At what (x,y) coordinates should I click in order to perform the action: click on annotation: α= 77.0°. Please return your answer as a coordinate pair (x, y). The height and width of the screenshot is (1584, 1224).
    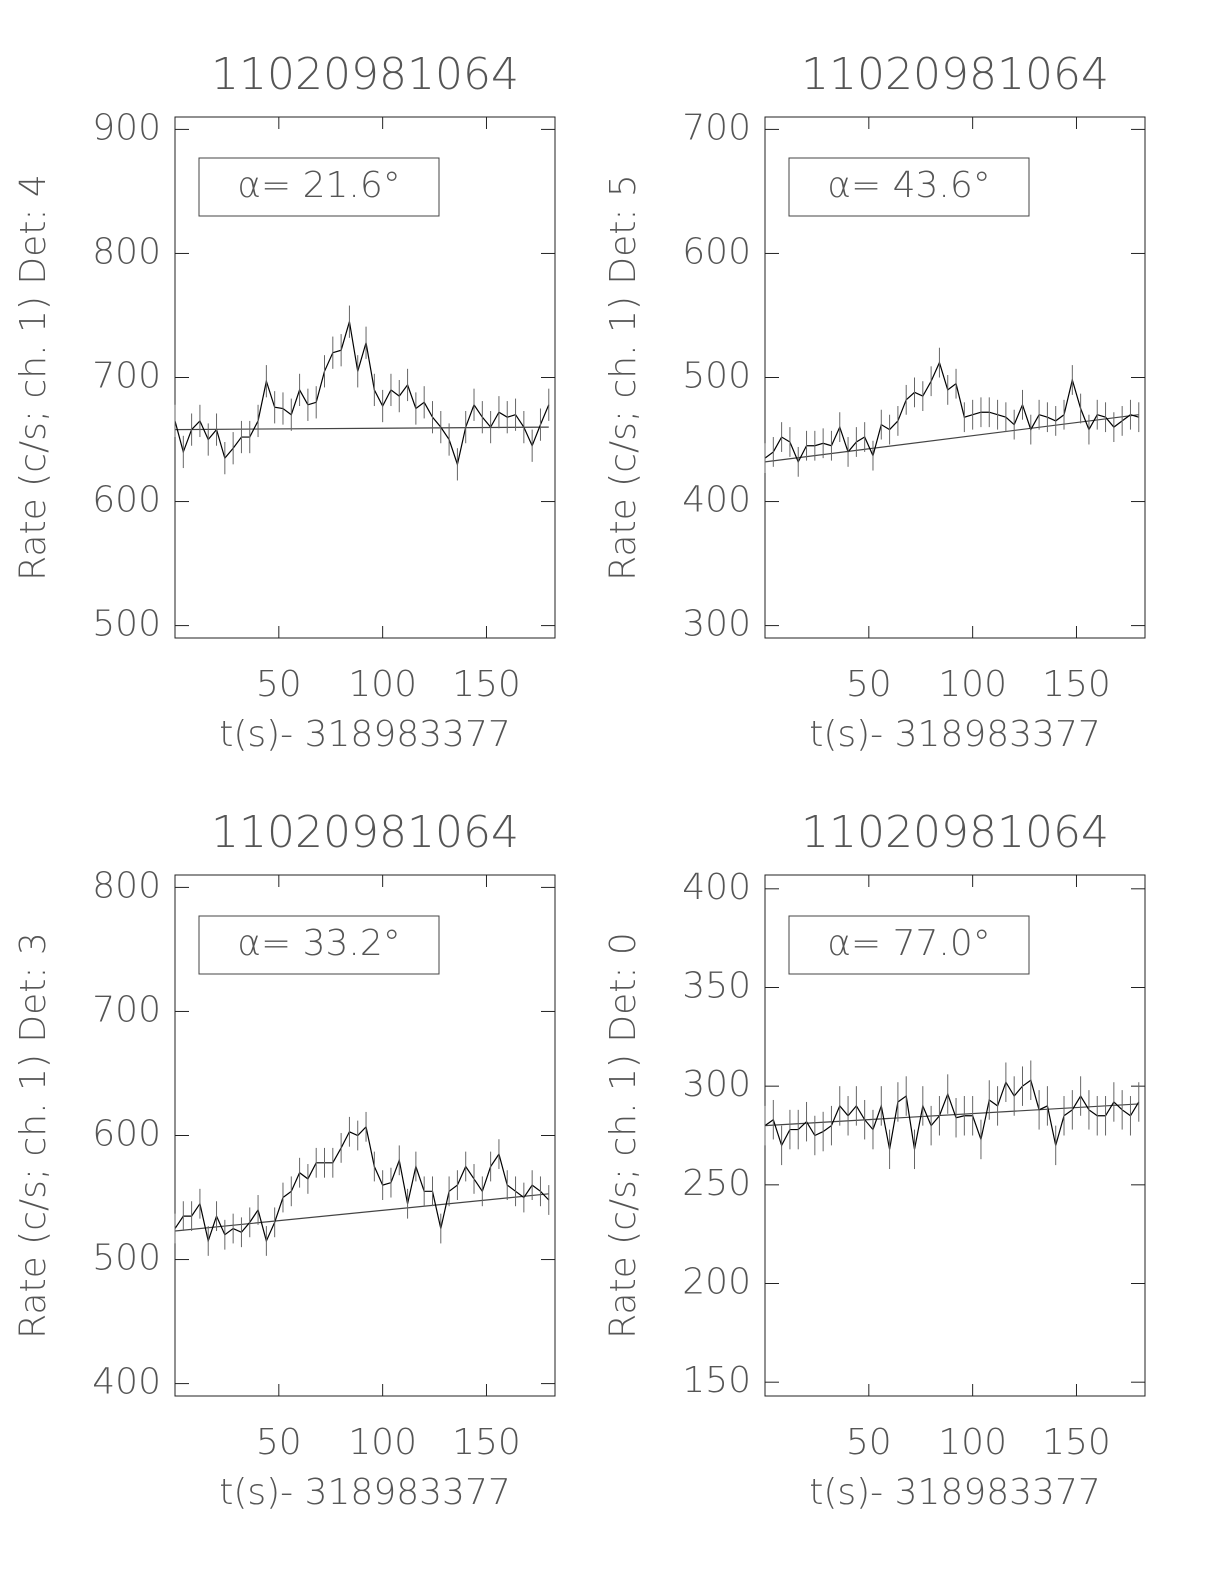
    Looking at the image, I should click on (909, 943).